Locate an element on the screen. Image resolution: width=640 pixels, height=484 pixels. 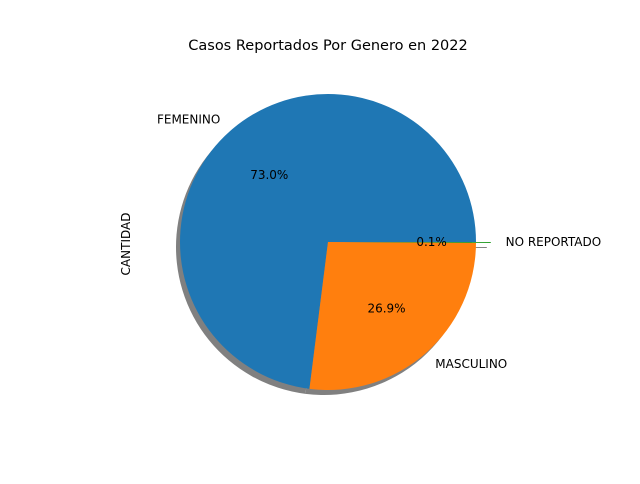
slice-pct-femenino: 73.0% is located at coordinates (269, 175).